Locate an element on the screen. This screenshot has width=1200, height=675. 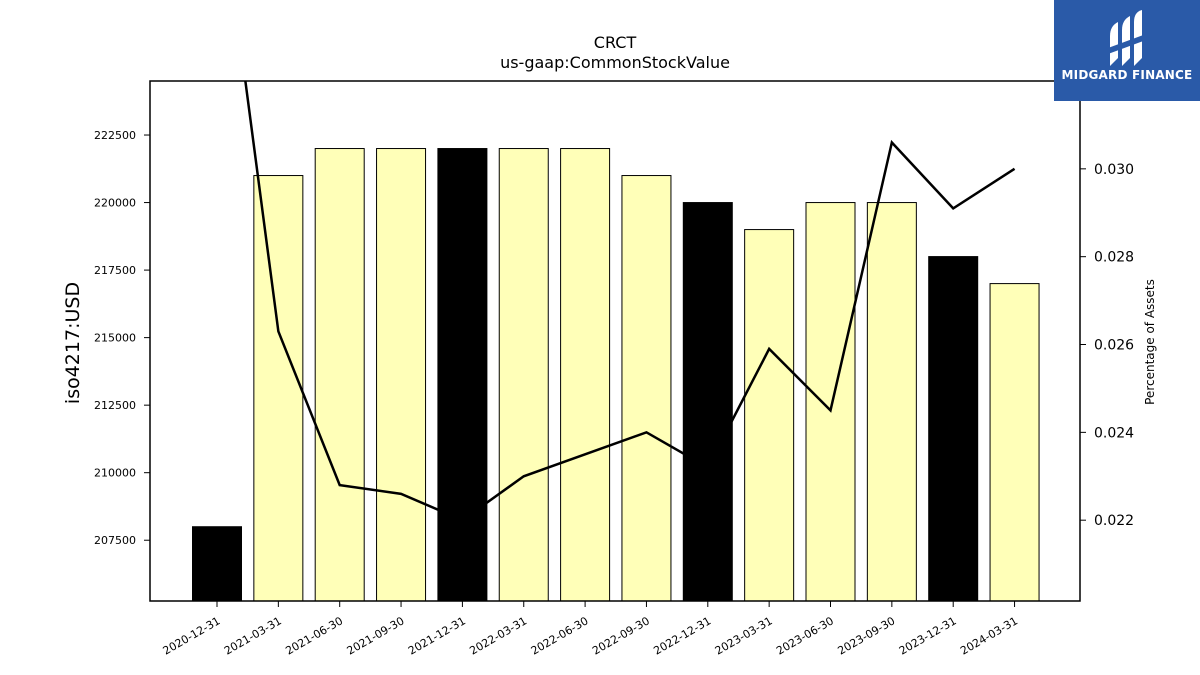
y-tick-label: 220000 is located at coordinates (115, 203).